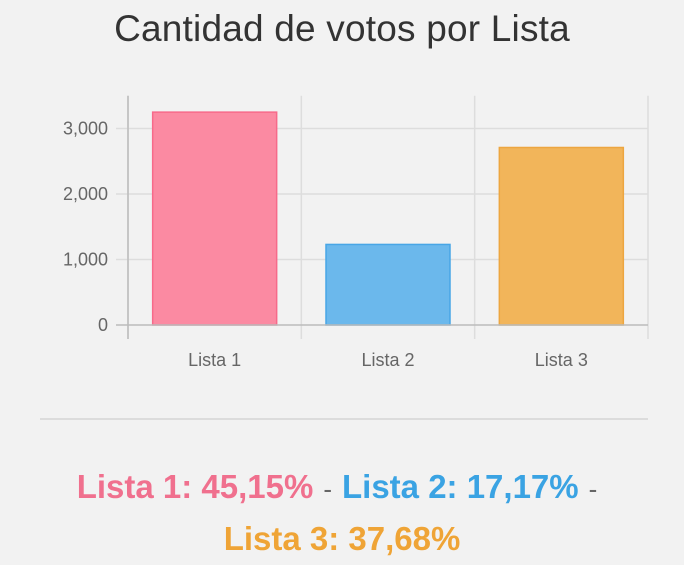 The width and height of the screenshot is (684, 565). What do you see at coordinates (387, 360) in the screenshot?
I see `x-tick-label: Lista 2` at bounding box center [387, 360].